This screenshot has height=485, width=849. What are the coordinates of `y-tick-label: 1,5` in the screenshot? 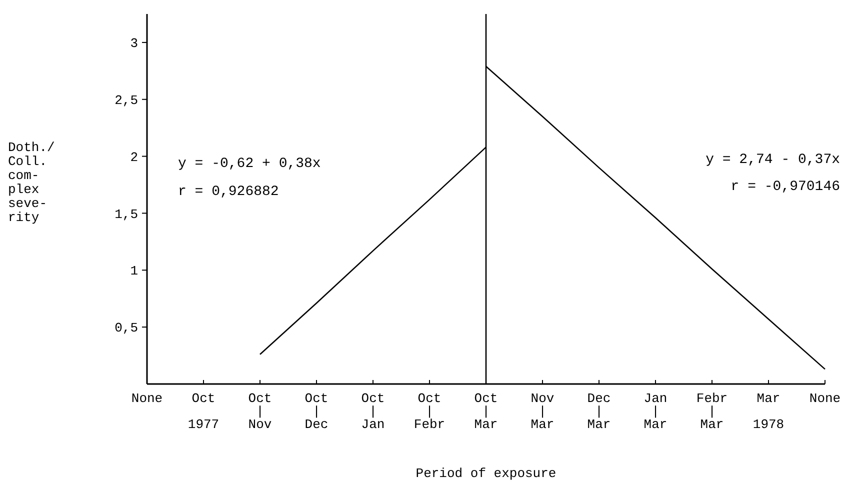 It's located at (126, 214).